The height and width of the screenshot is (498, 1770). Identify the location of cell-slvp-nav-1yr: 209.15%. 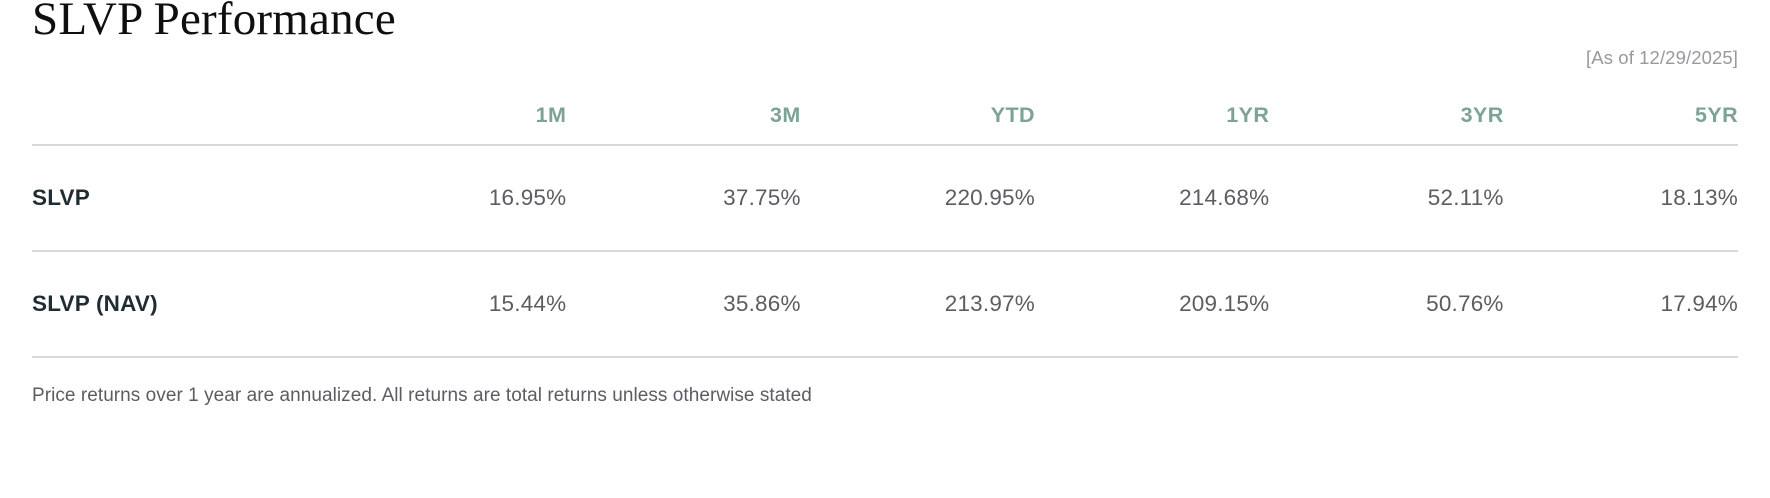
(1152, 303).